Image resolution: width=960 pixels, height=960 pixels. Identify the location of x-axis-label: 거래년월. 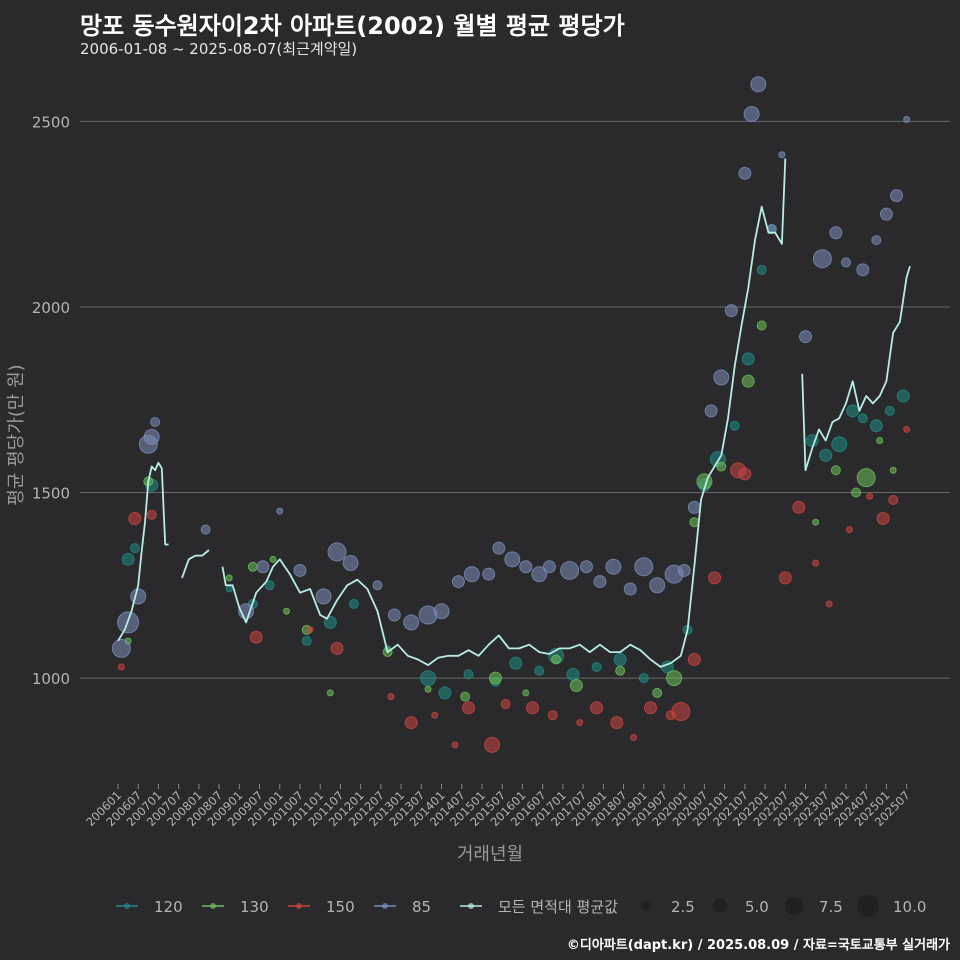
(490, 854).